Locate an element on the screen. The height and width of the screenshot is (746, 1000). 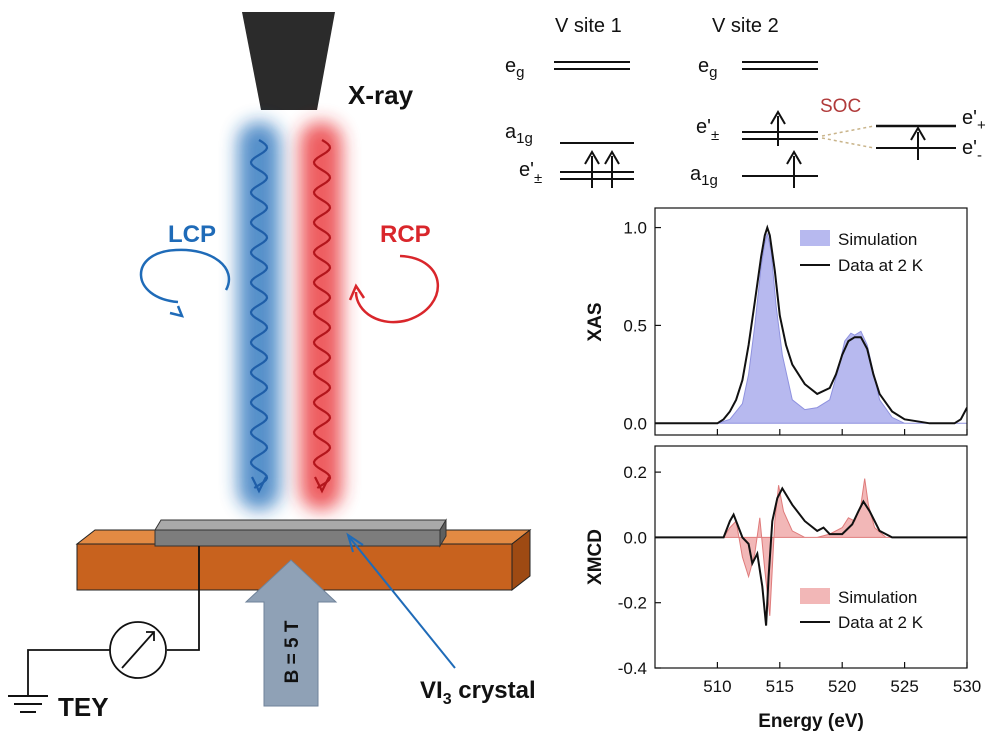
xray-source-cone is located at coordinates (288, 61).